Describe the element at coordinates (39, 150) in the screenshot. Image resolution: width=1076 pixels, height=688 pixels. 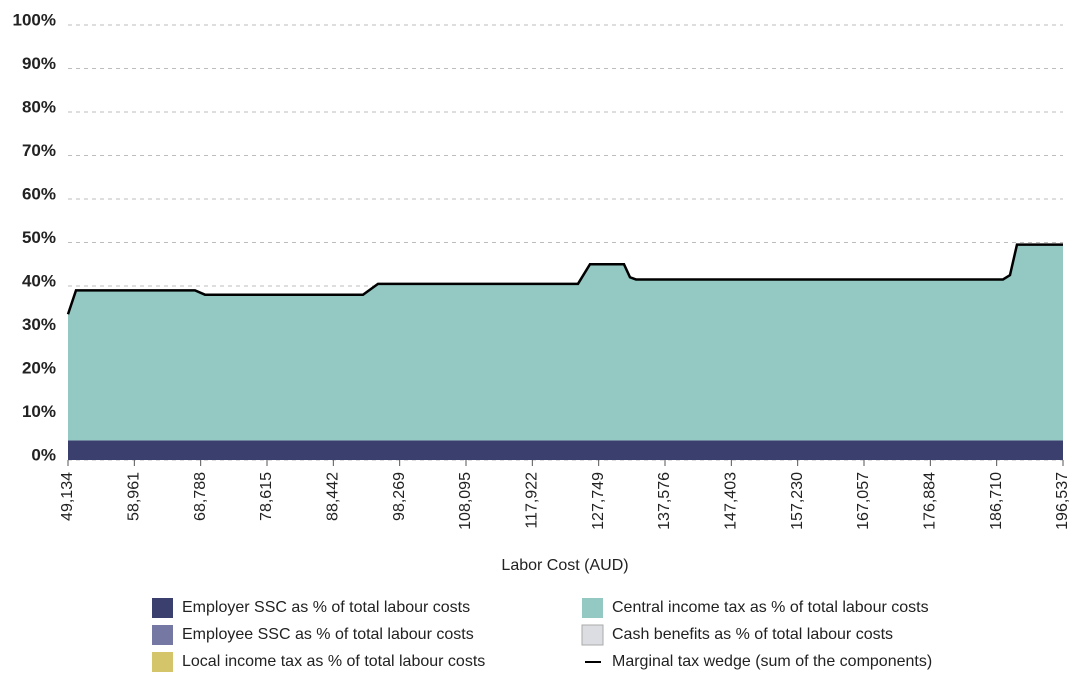
I see `y-tick-label: 70%` at that location.